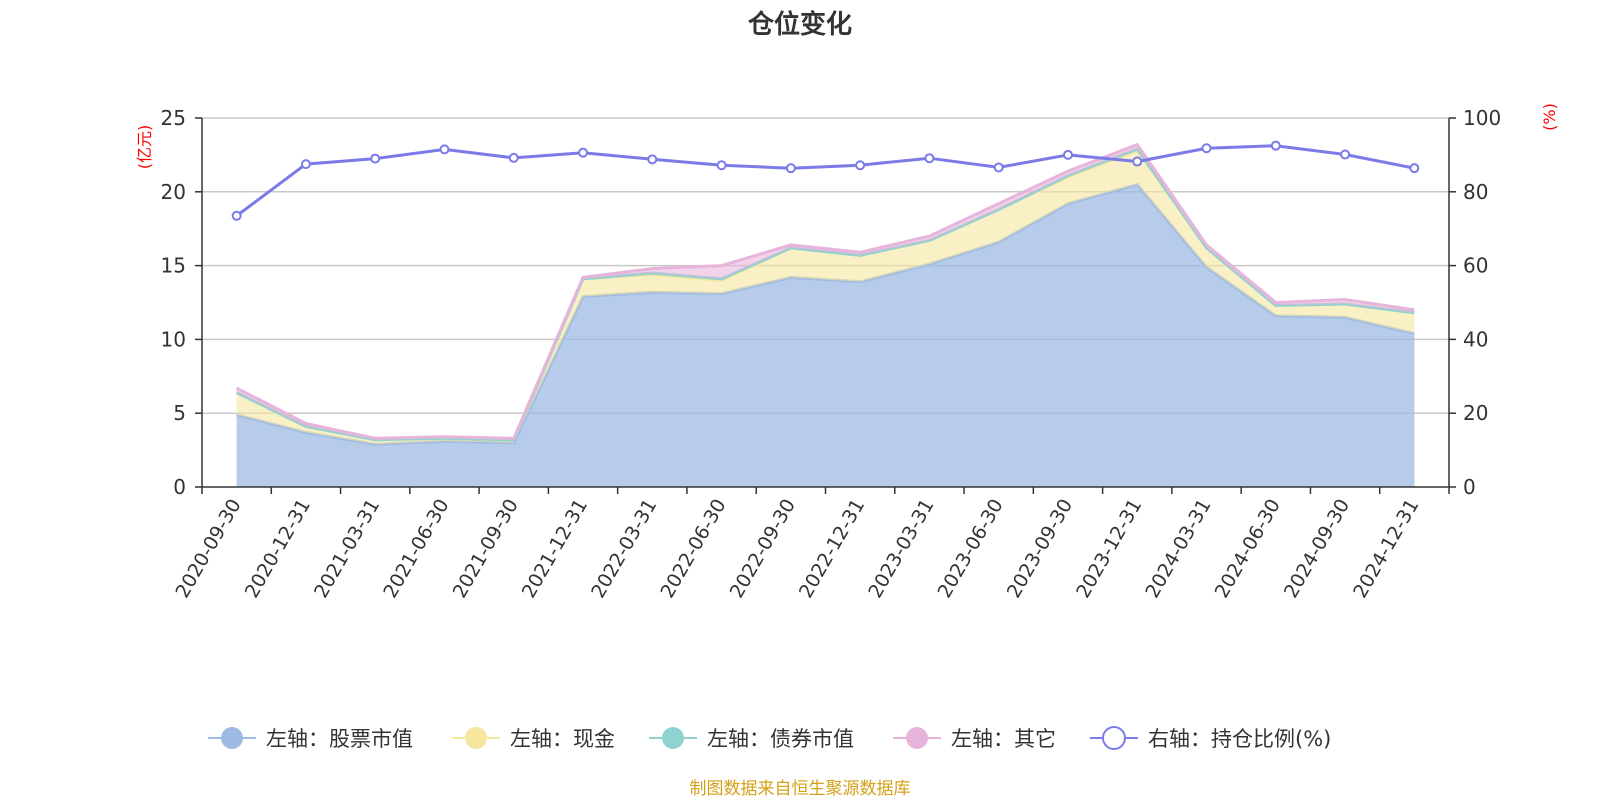 The image size is (1600, 800). I want to click on legend: 左轴：股票市值 左轴：现金 左轴：债券市值 左轴：其它 右轴：持仓比例(%), so click(769, 738).